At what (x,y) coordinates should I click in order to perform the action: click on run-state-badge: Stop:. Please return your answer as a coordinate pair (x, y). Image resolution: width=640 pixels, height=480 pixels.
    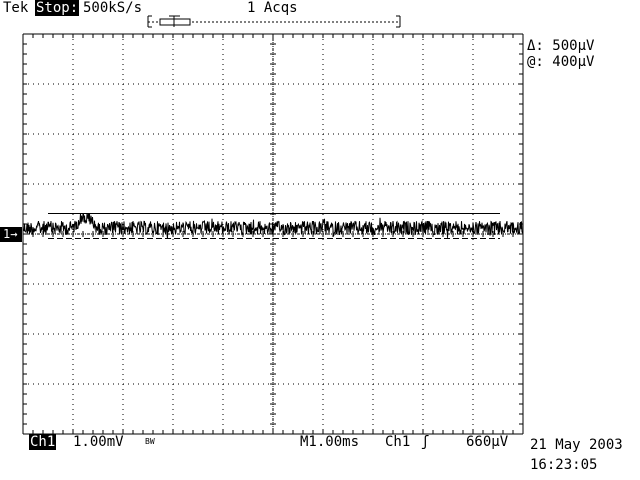
    Looking at the image, I should click on (57, 8).